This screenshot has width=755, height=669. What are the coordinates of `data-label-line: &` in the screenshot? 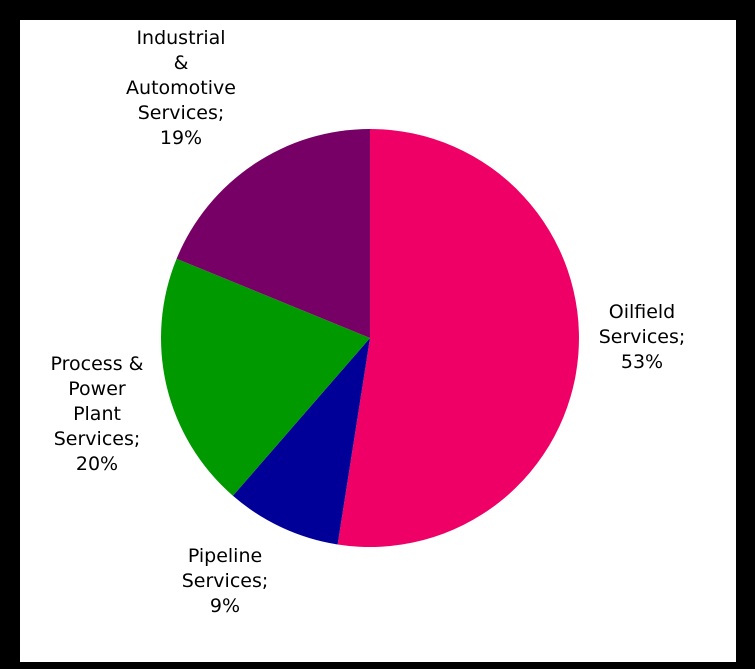 It's located at (181, 63).